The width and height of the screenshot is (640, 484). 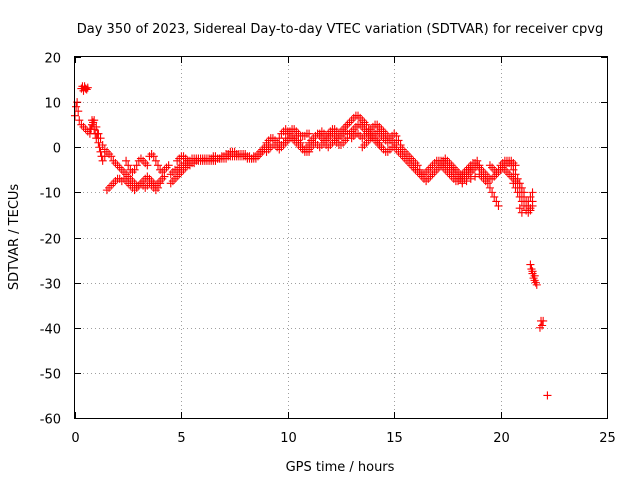 What do you see at coordinates (57, 149) in the screenshot?
I see `y-tick-label: 0` at bounding box center [57, 149].